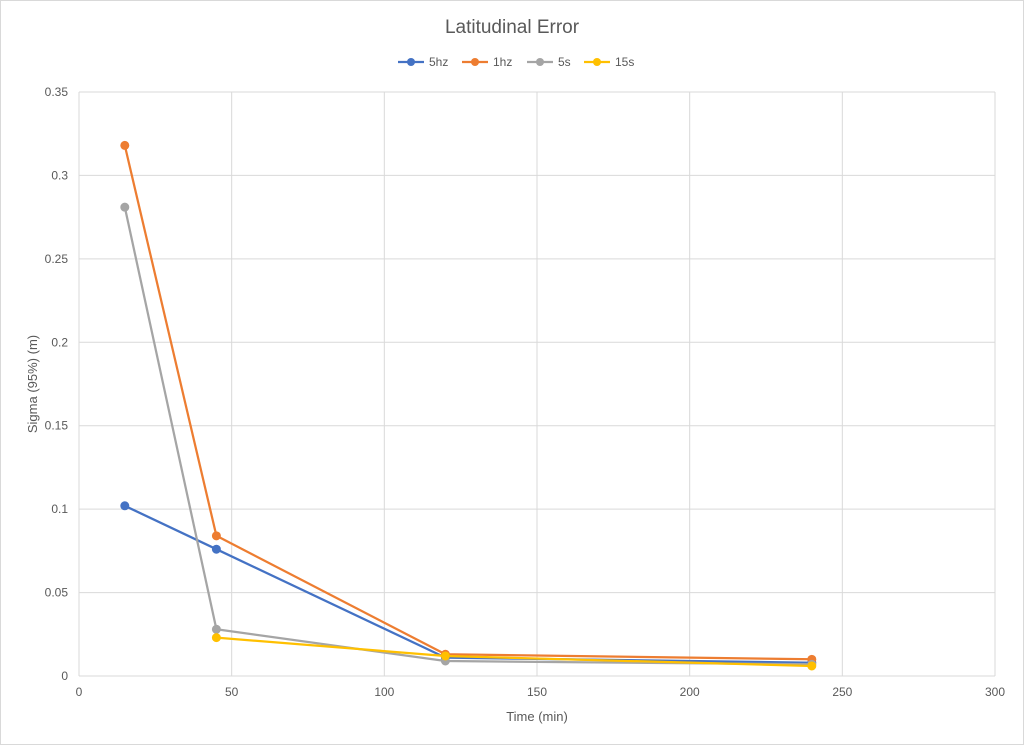  What do you see at coordinates (995, 692) in the screenshot?
I see `x-tick-label: 300` at bounding box center [995, 692].